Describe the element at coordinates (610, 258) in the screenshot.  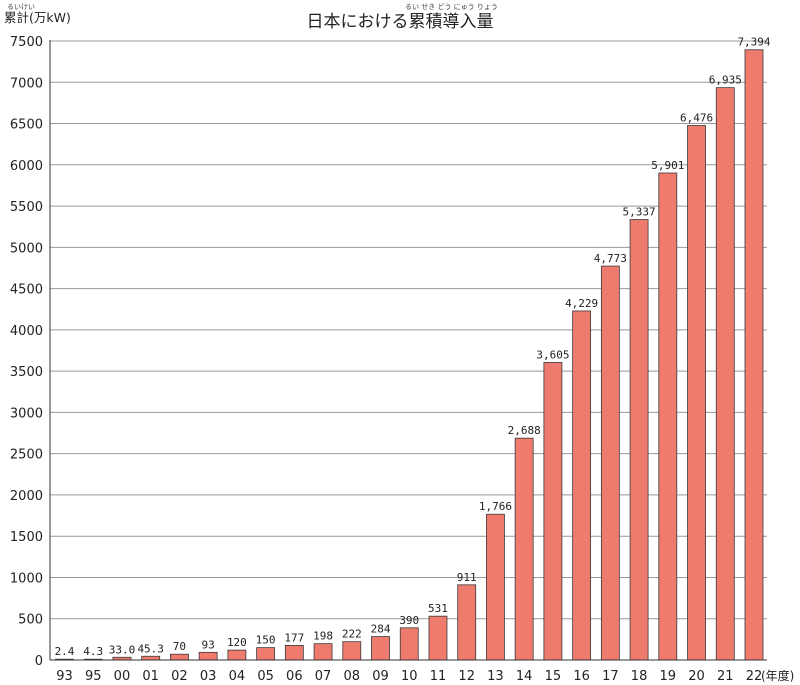
I see `bar-value-label: 4,773` at that location.